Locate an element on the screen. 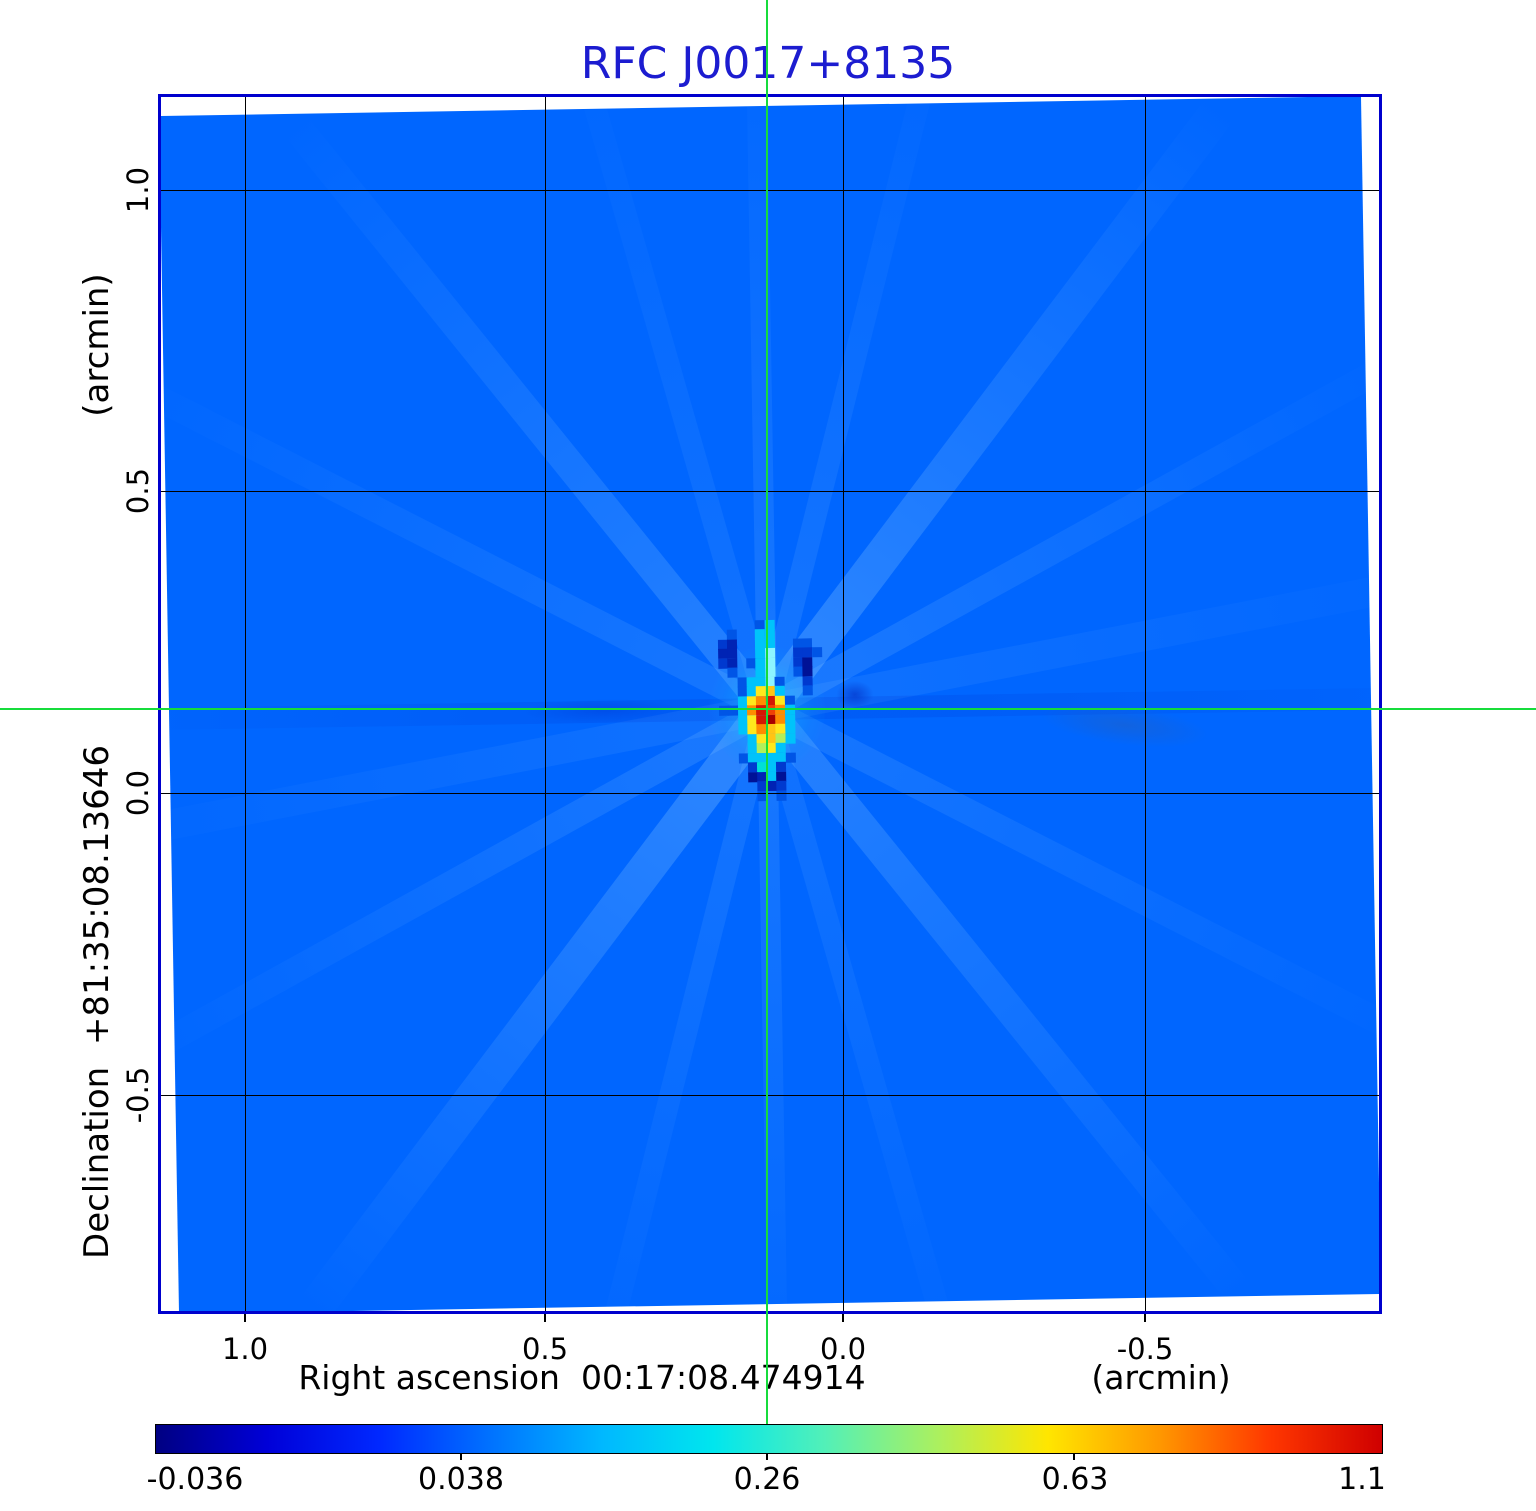 The image size is (1536, 1511). colorbar-tick-label: 0.63 is located at coordinates (1075, 1479).